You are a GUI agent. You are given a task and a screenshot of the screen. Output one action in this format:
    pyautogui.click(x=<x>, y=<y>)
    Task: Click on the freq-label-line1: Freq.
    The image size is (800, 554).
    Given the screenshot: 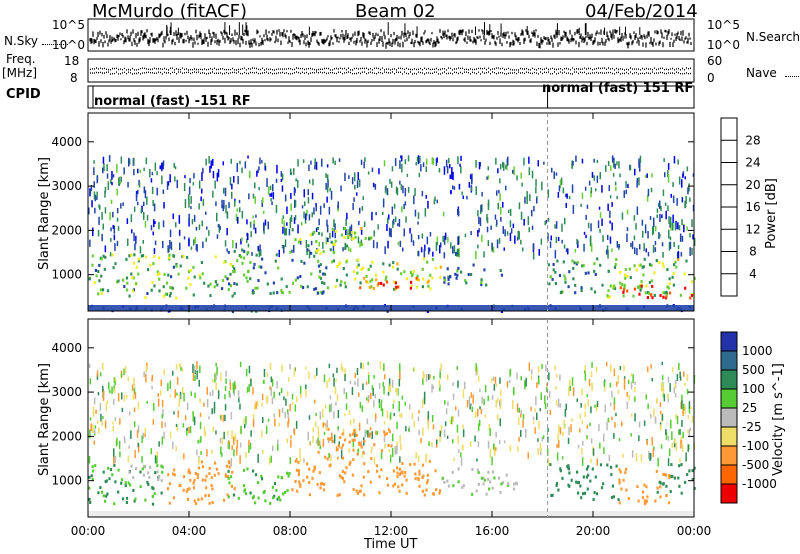 What is the action you would take?
    pyautogui.click(x=21, y=59)
    